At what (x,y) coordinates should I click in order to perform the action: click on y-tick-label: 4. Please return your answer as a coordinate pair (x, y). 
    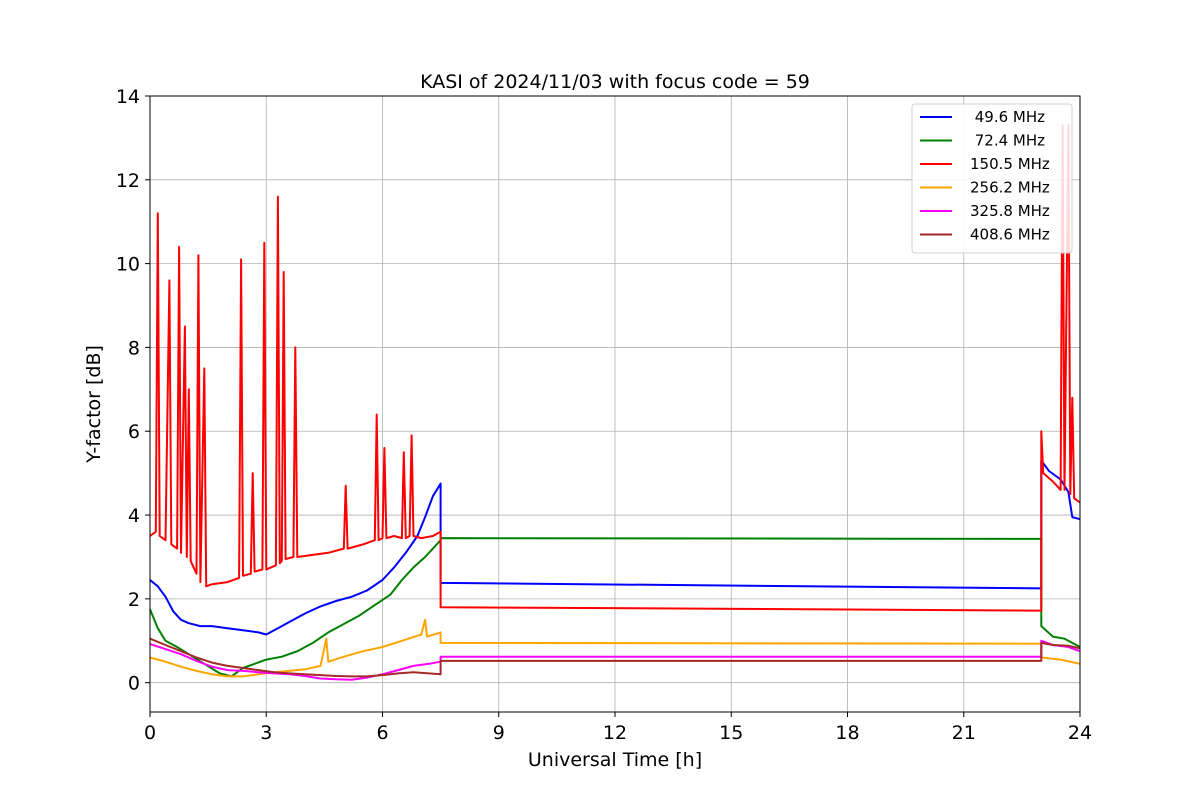
    Looking at the image, I should click on (134, 516).